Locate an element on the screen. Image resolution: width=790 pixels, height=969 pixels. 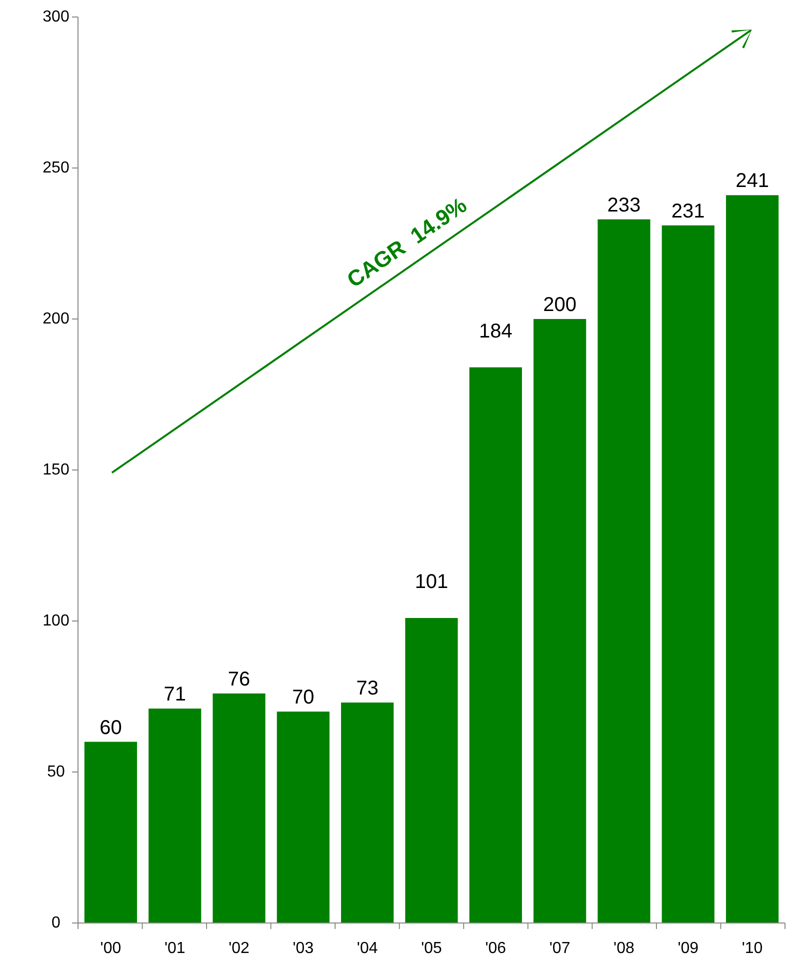
y-tick-label: 0 is located at coordinates (56, 923).